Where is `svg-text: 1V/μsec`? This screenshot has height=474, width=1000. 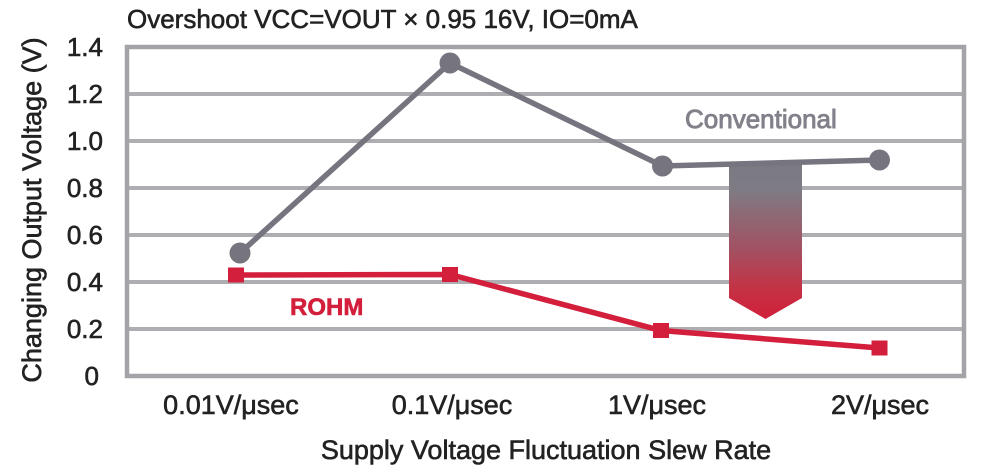
svg-text: 1V/μsec is located at coordinates (657, 405).